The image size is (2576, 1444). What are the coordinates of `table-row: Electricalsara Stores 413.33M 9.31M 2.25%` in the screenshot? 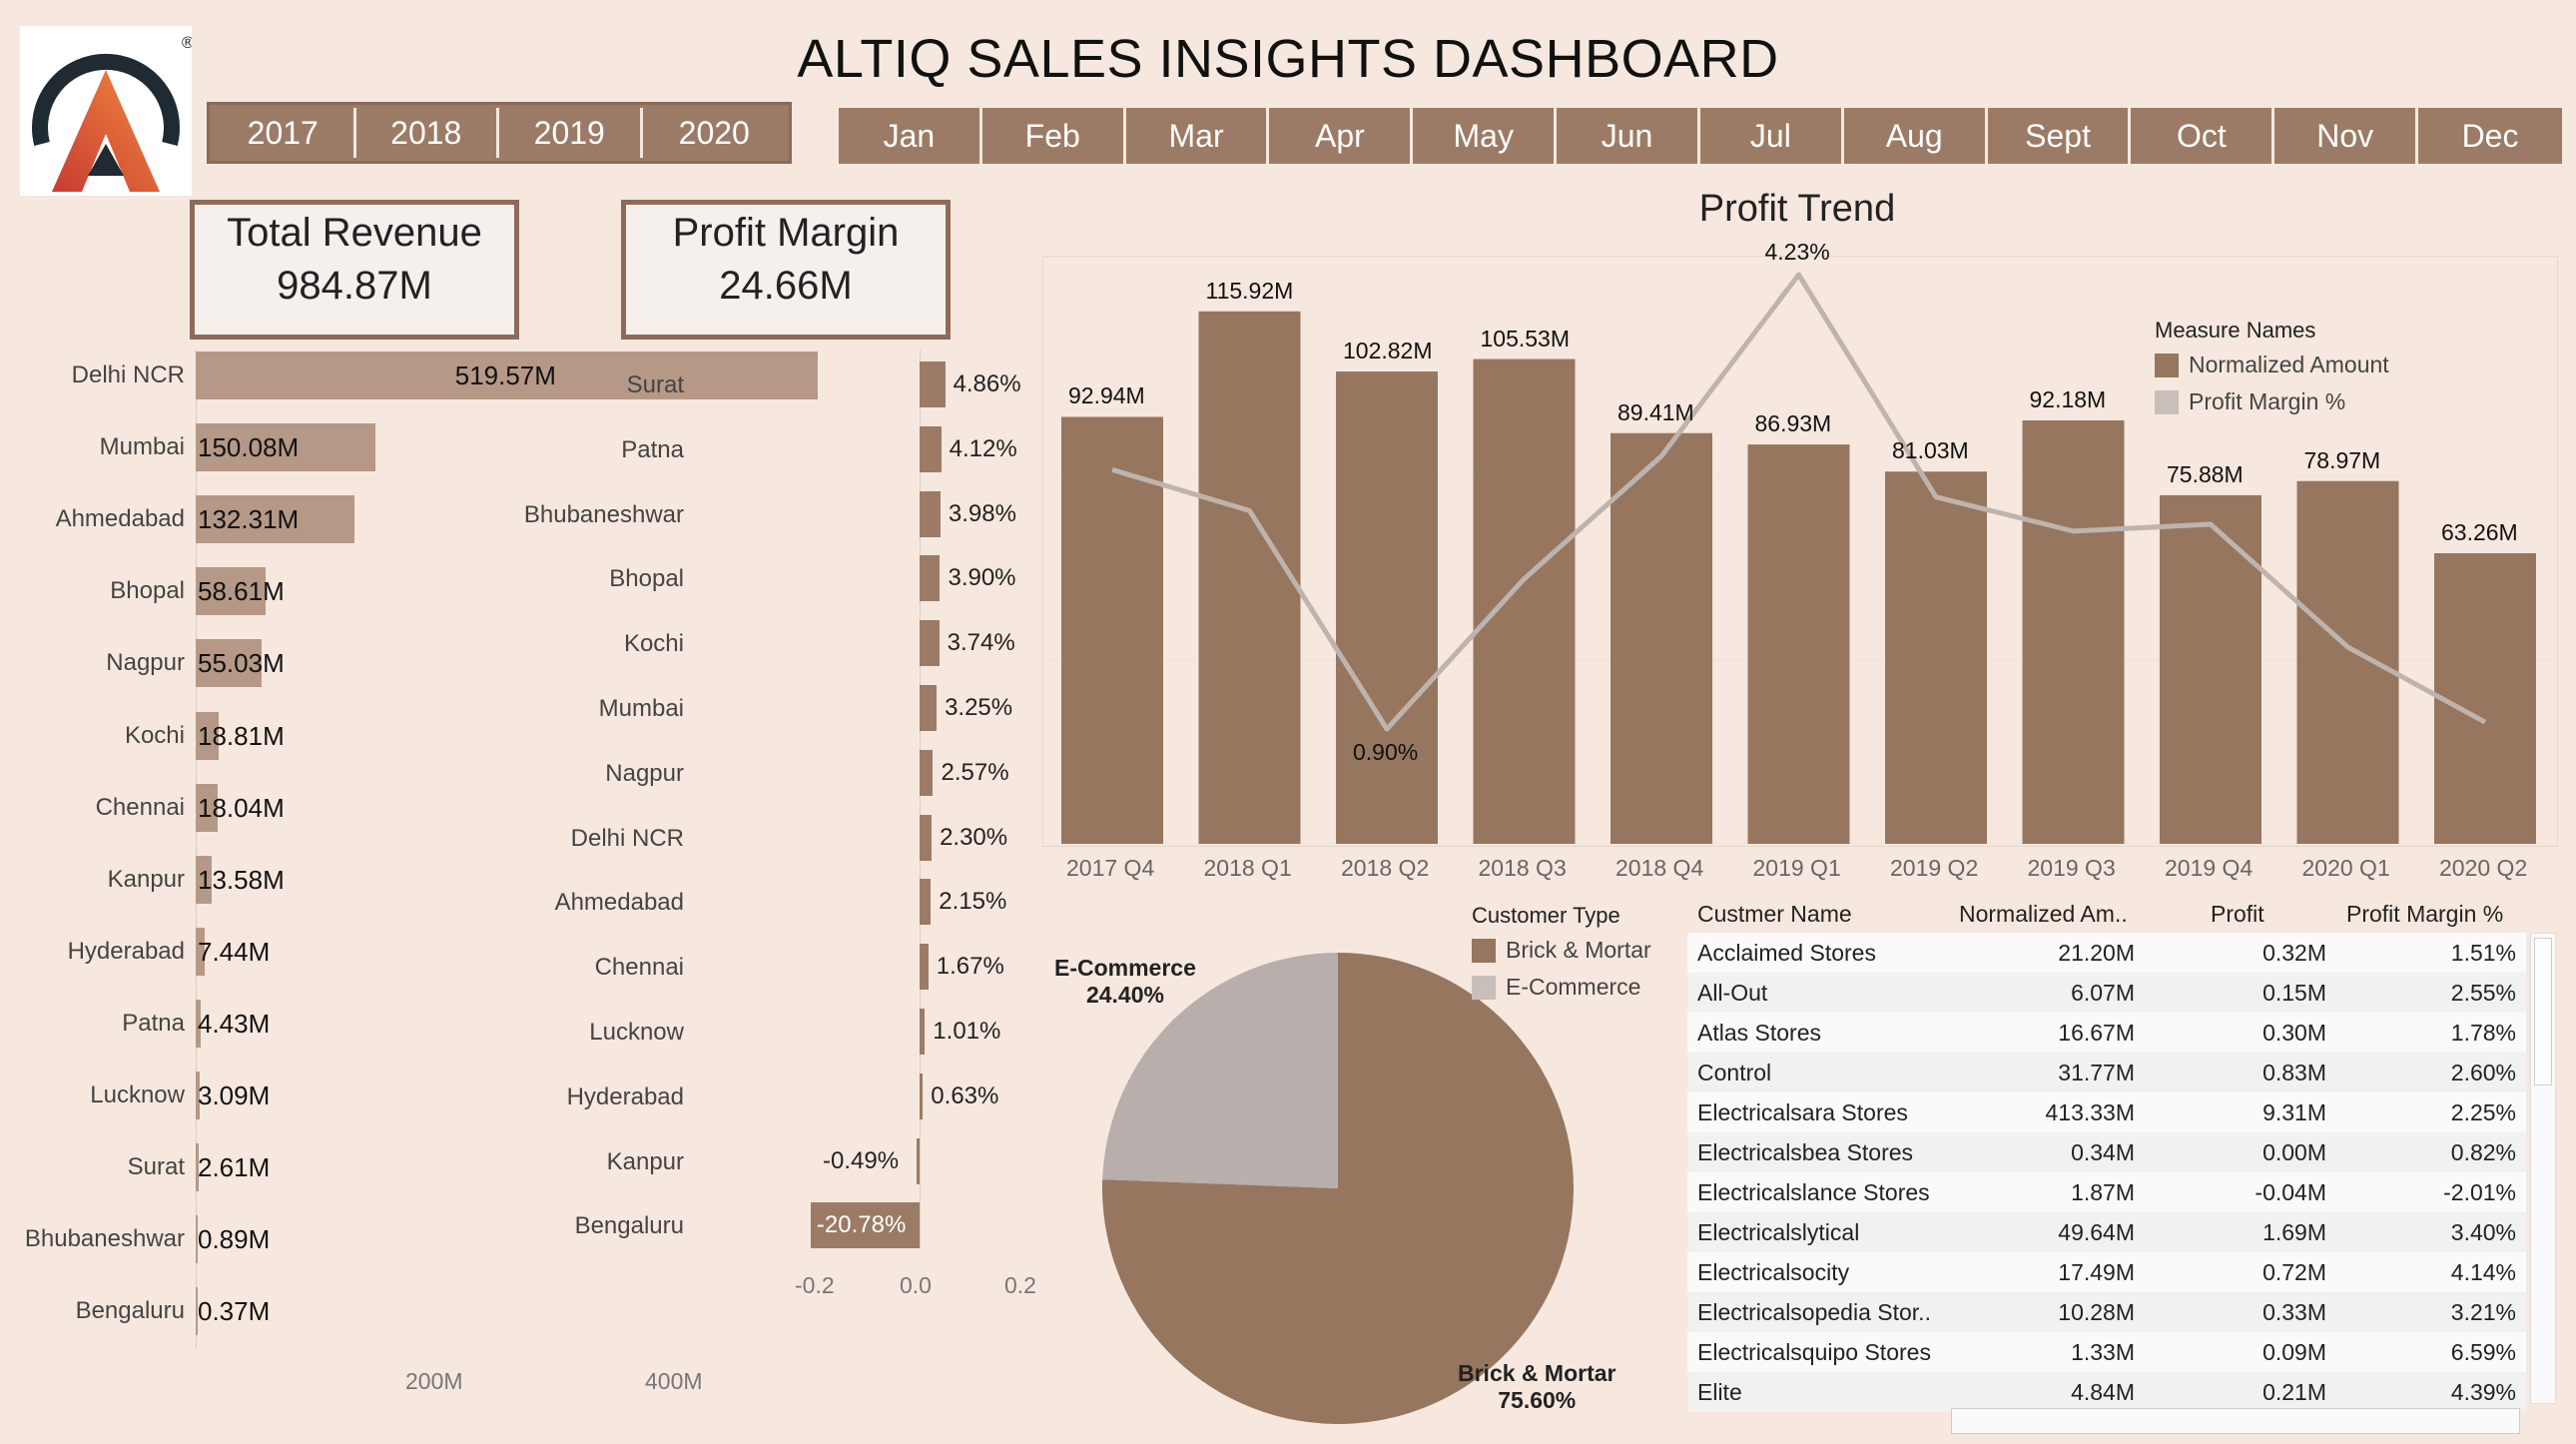 It's located at (2106, 1112).